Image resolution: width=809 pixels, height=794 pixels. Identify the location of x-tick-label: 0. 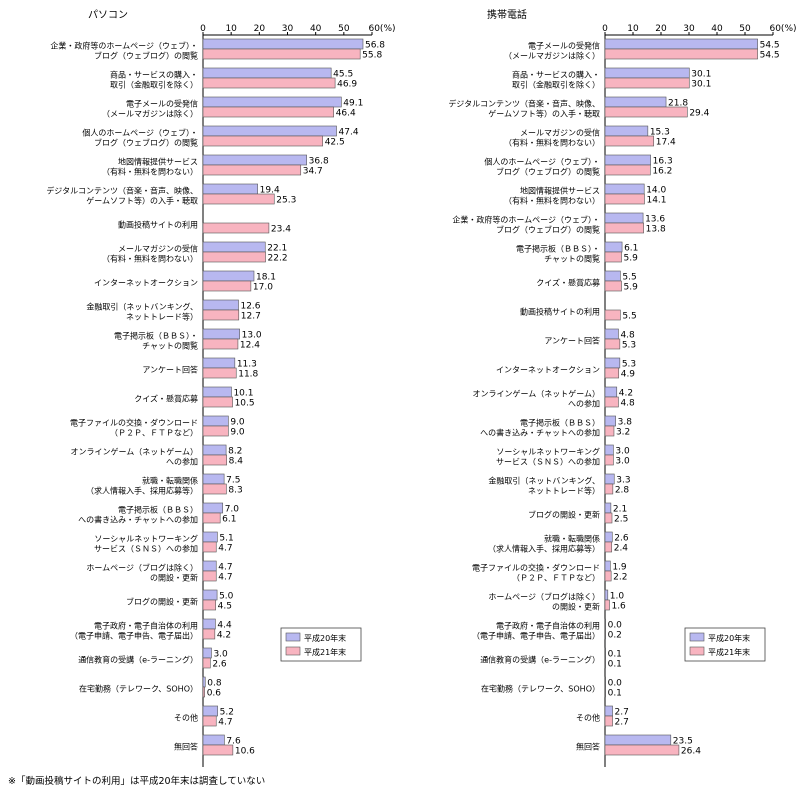
(203, 29).